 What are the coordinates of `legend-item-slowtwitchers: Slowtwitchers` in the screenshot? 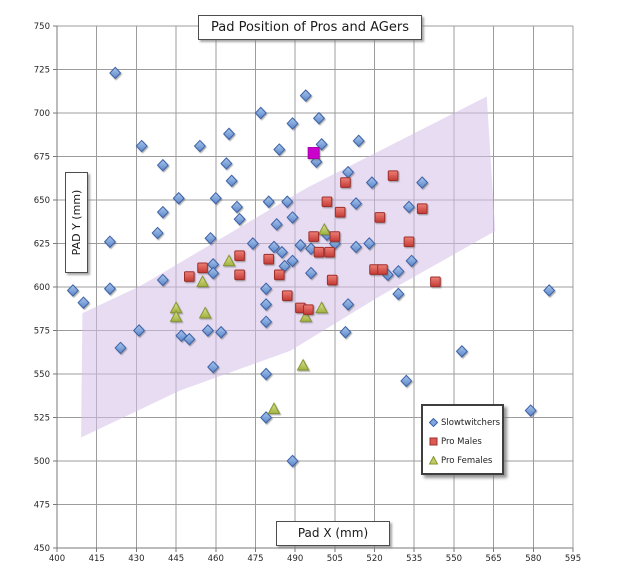 It's located at (465, 422).